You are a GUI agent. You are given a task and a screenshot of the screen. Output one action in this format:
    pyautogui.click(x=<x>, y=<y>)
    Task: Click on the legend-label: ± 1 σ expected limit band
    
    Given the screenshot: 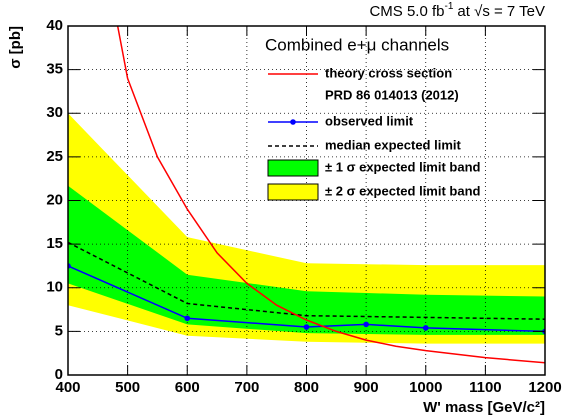 What is the action you would take?
    pyautogui.click(x=403, y=166)
    